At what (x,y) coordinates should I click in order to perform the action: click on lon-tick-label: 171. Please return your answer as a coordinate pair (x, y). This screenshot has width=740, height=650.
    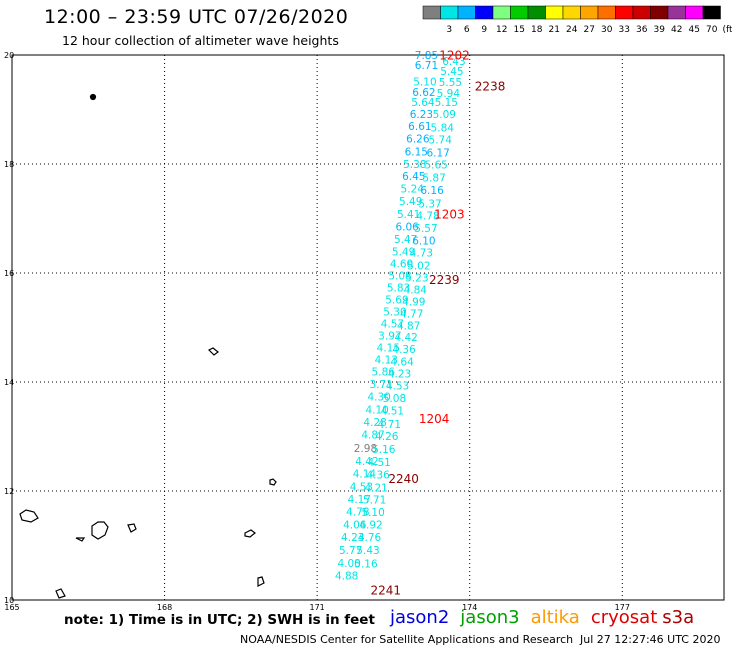
    Looking at the image, I should click on (317, 607).